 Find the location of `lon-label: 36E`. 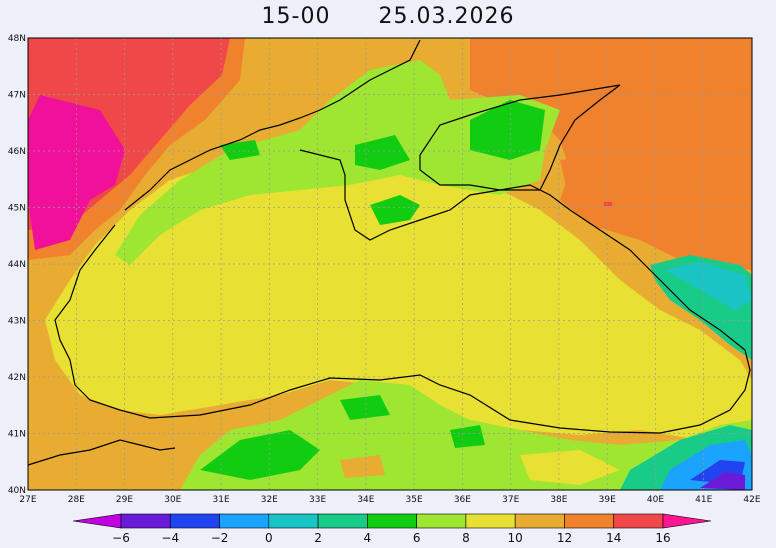

lon-label: 36E is located at coordinates (462, 500).